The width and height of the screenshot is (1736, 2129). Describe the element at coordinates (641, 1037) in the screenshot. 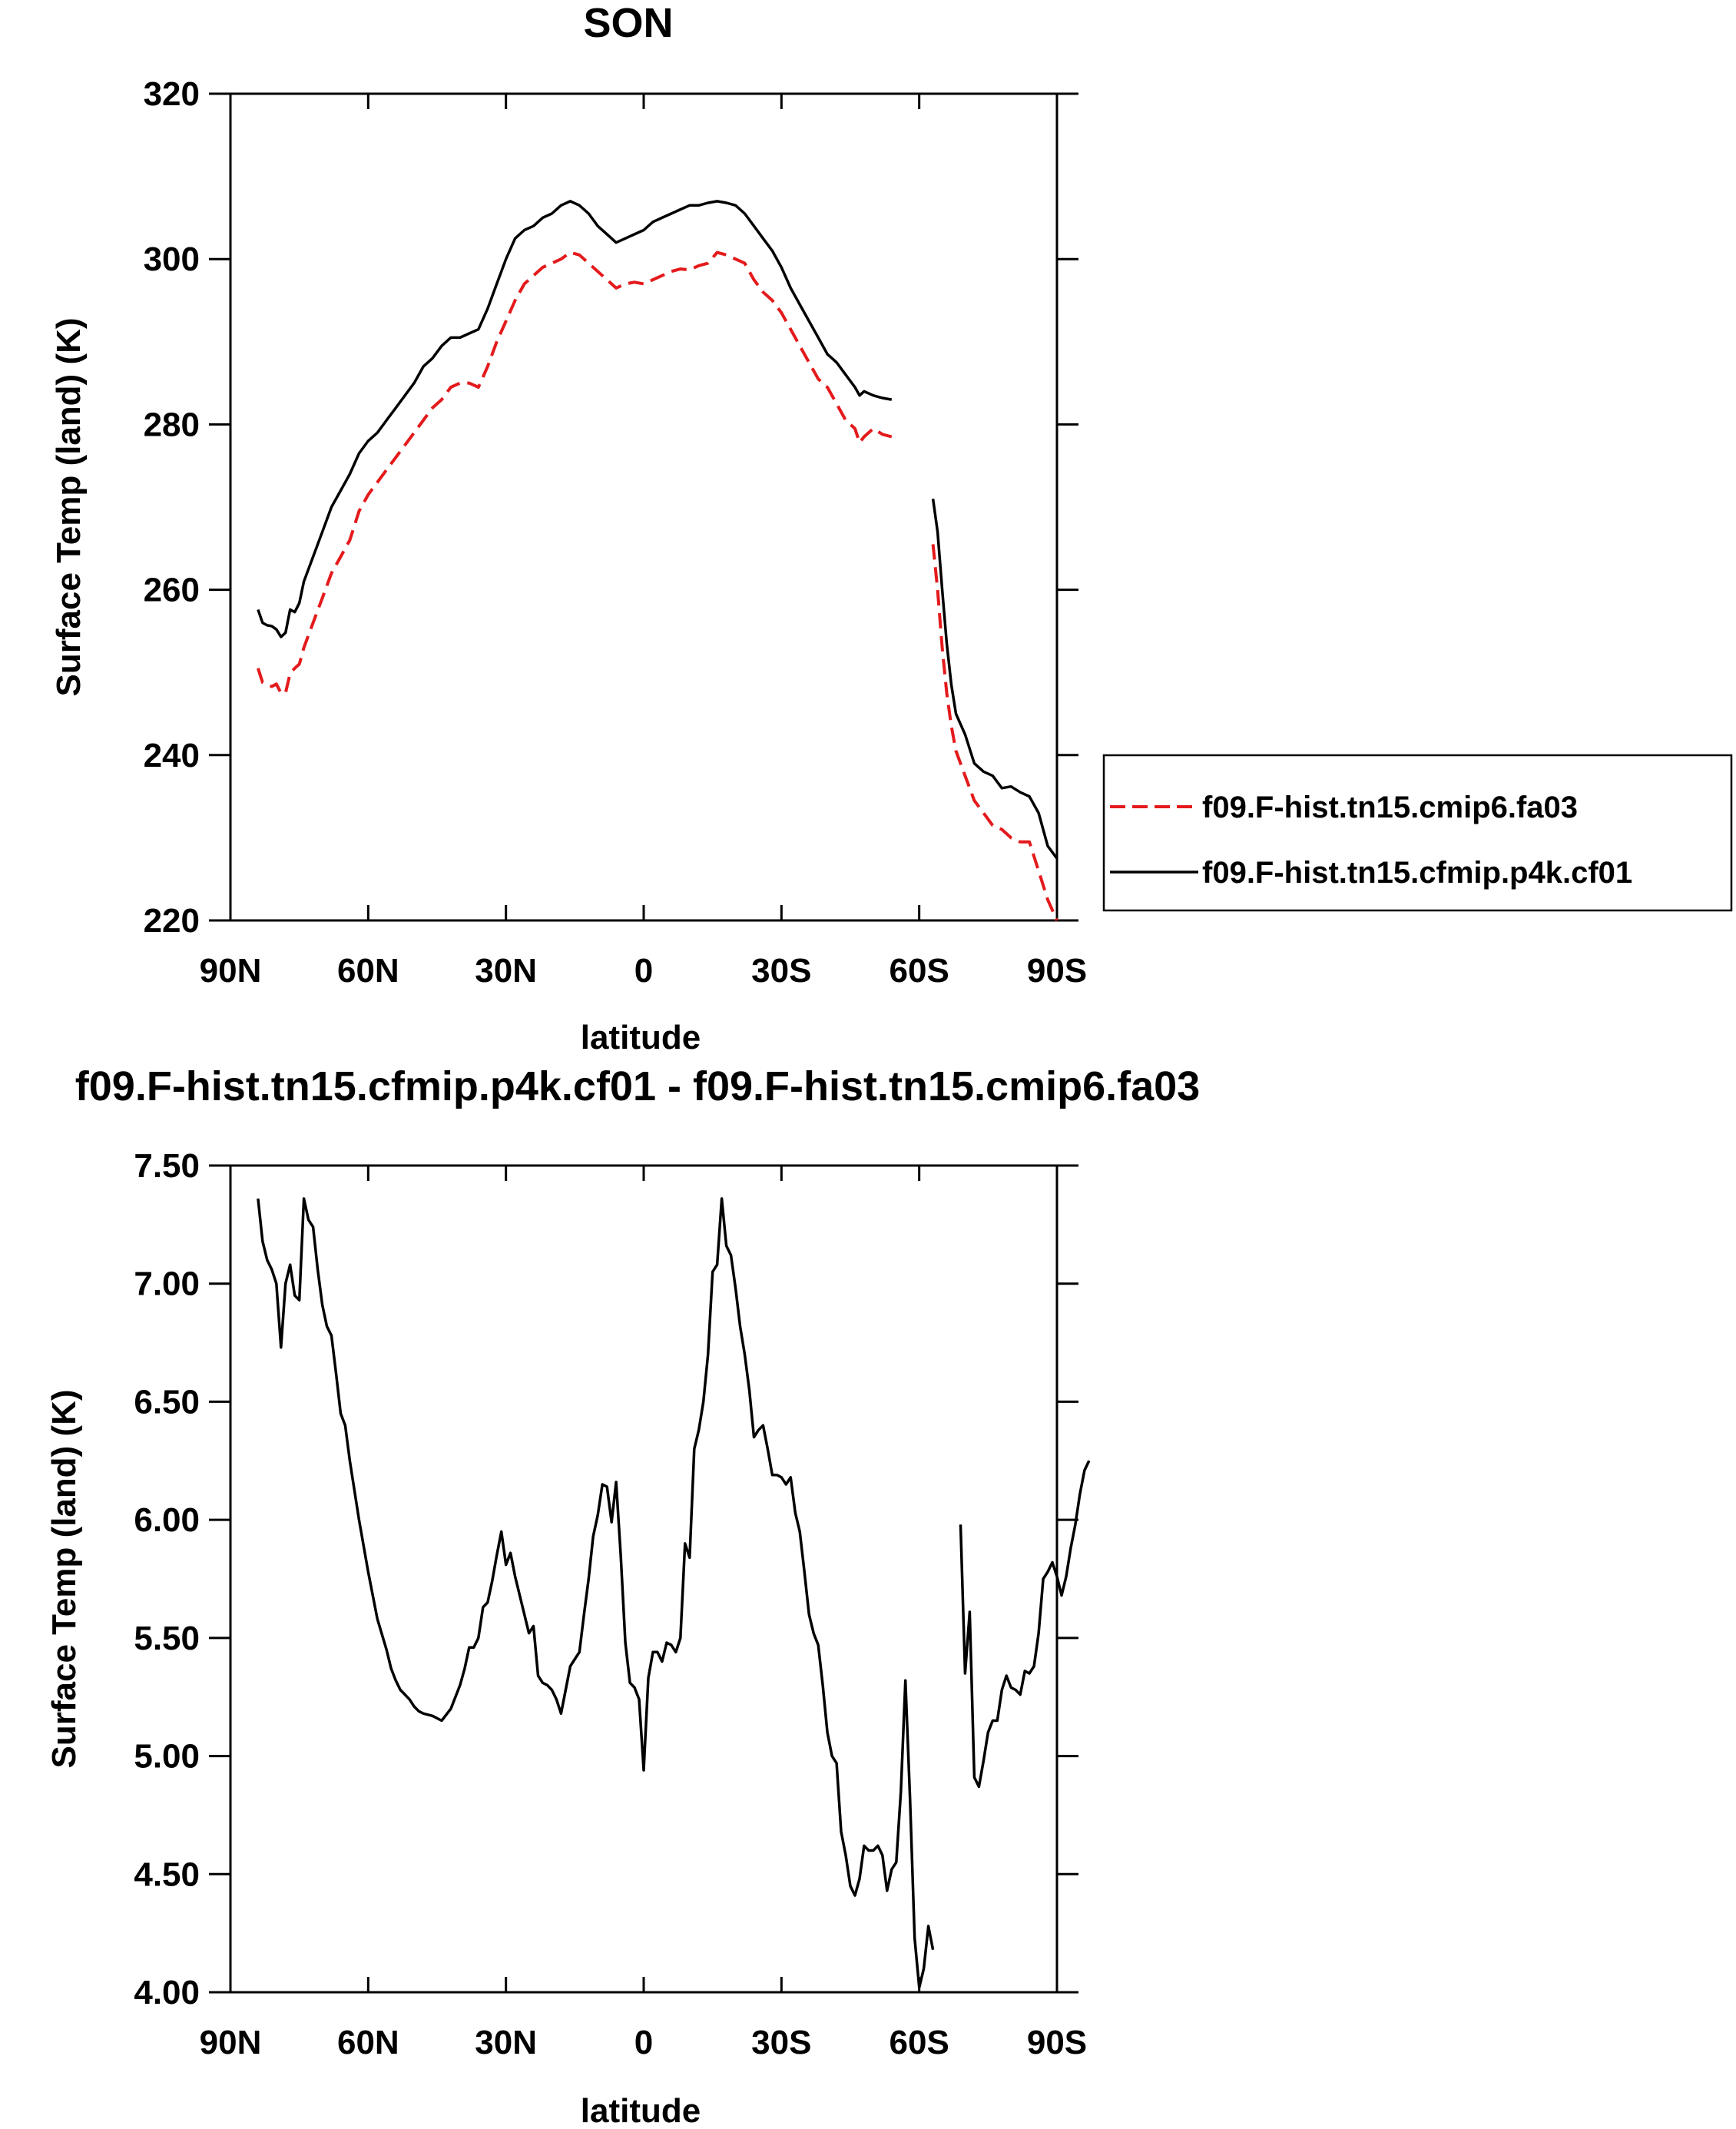

I see `top-x-axis-label: latitude` at that location.